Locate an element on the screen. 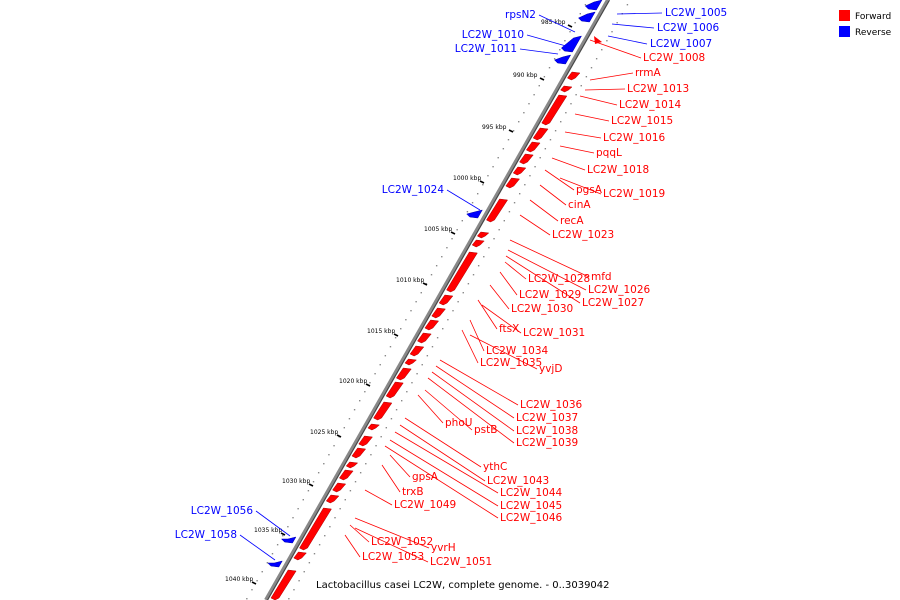 The image size is (900, 600). forward-gene-label: LC2W_1036 is located at coordinates (551, 405).